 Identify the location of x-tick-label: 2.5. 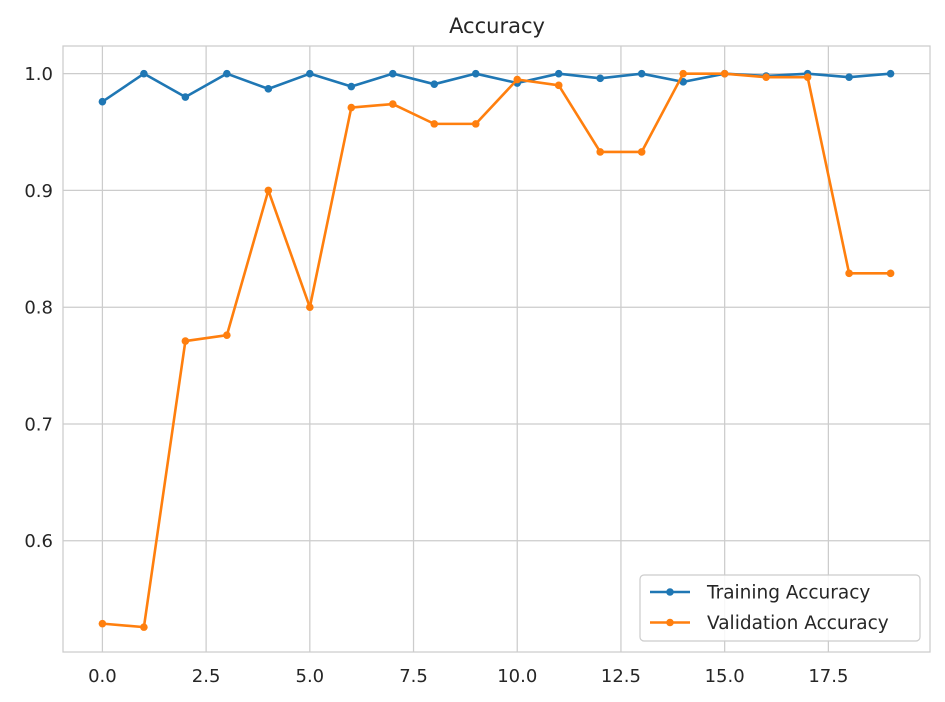
(206, 676).